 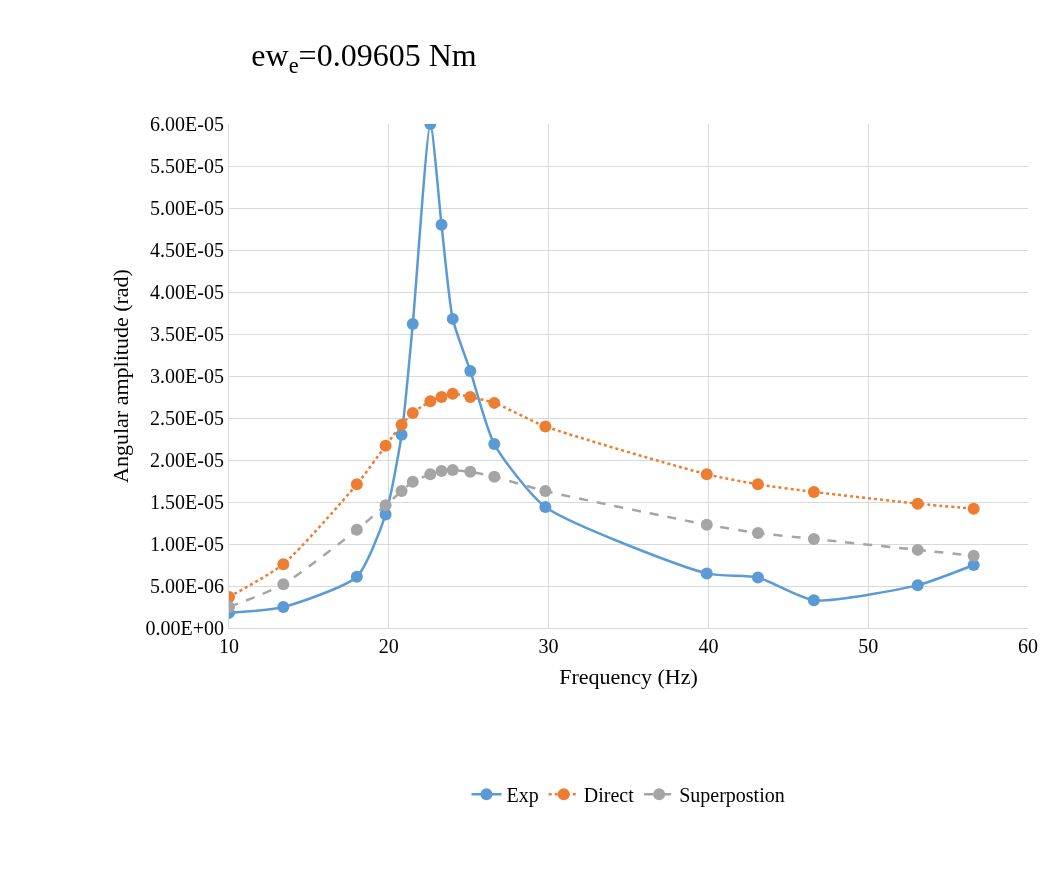 I want to click on legend-label: Exp, so click(x=522, y=796).